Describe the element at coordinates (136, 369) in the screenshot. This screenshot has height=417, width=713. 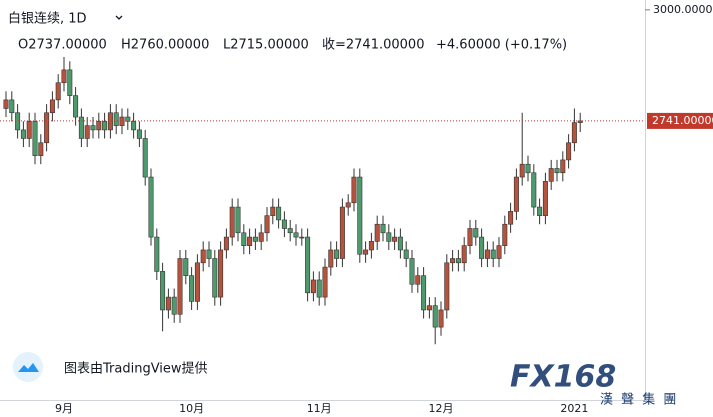
I see `attribution: 图表由TradingView提供` at that location.